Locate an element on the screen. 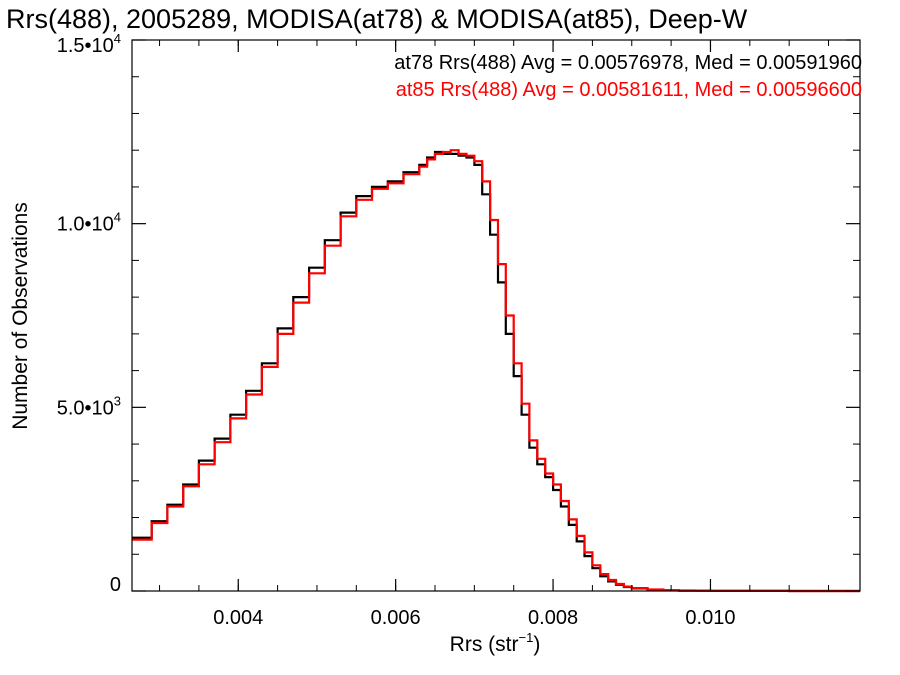  y-tick-label-0: 0 is located at coordinates (115, 585).